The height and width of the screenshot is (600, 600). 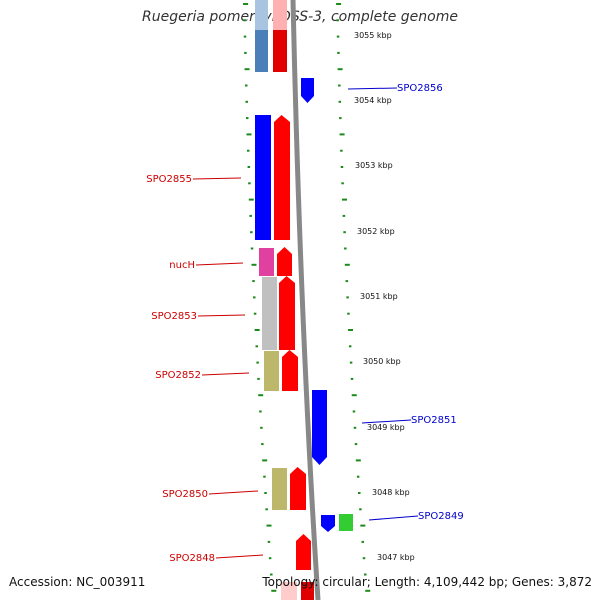 I want to click on gene-arrow-spo2848, so click(x=303, y=552).